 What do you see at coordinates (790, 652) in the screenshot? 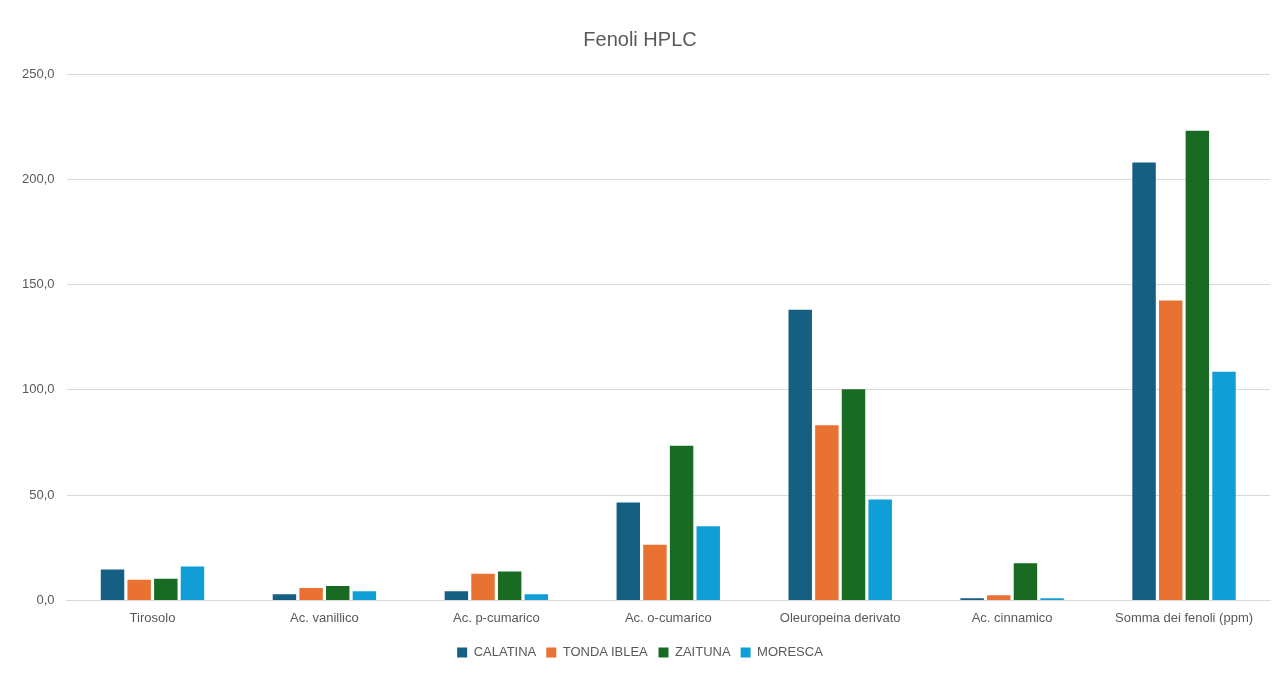
I see `legend-label: MORESCA` at bounding box center [790, 652].